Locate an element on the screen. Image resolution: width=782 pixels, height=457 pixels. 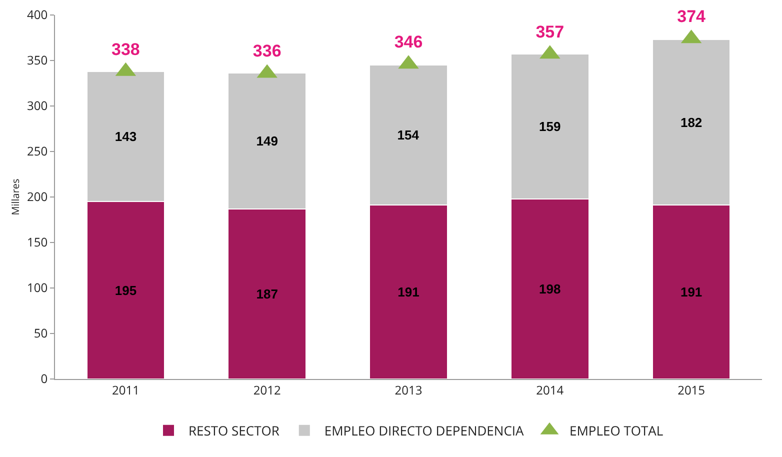
data-label: 338 is located at coordinates (126, 49).